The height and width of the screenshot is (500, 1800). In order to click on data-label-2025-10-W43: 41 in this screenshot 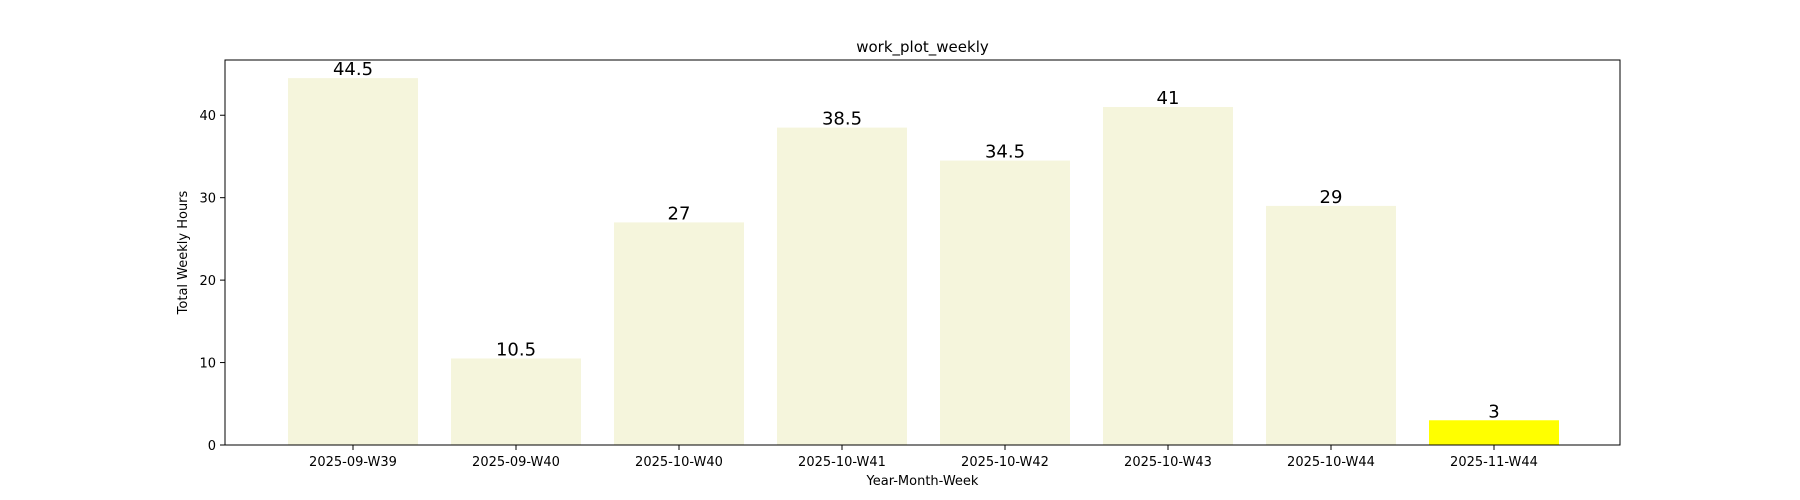, I will do `click(1168, 98)`.